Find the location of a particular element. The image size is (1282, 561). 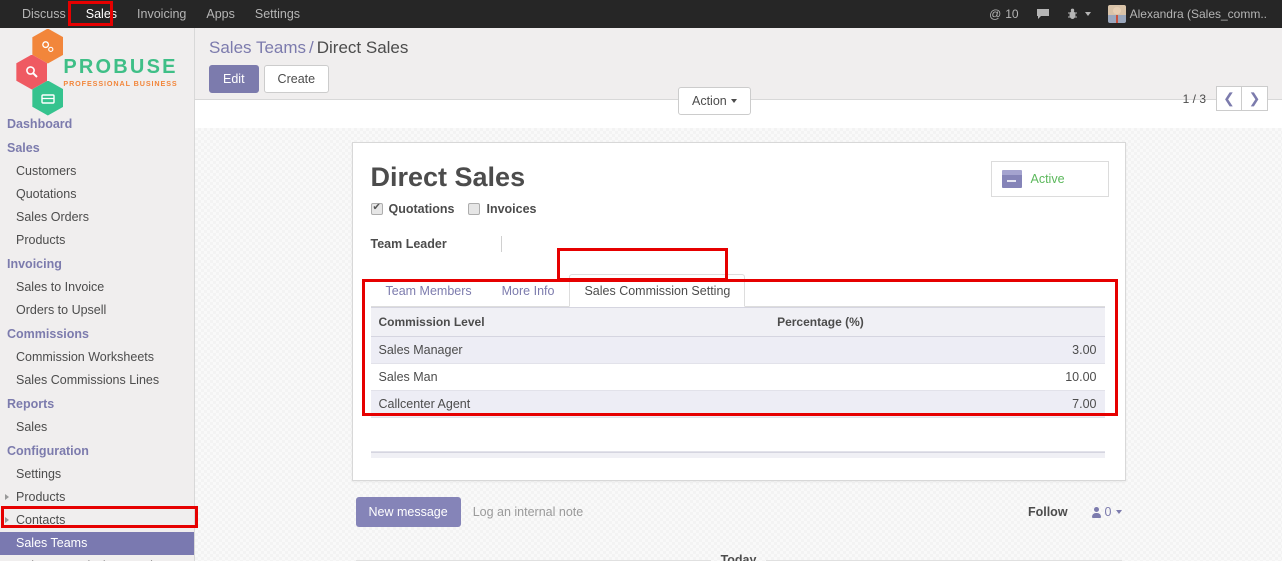

follower-count: 0 is located at coordinates (1108, 512).